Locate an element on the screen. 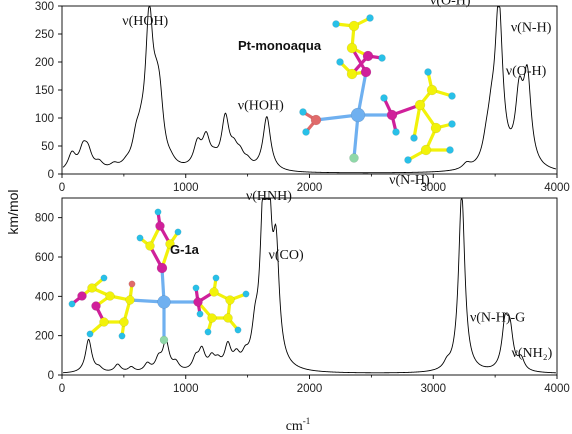 The image size is (572, 434). y-tick-label: 100 is located at coordinates (44, 119).